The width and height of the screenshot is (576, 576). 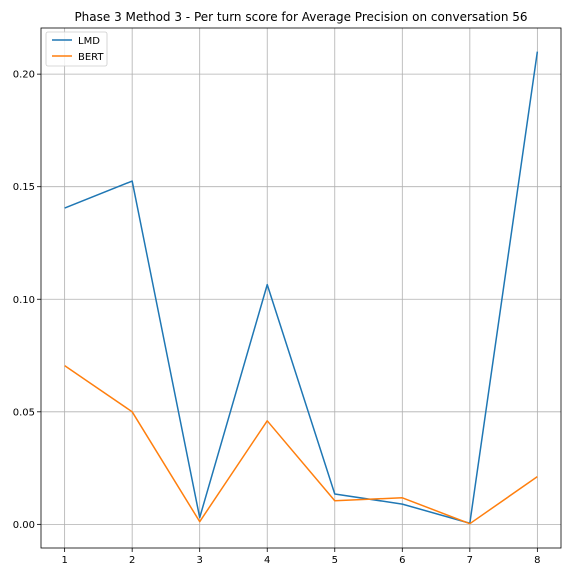 I want to click on x-tick-label: 5, so click(x=335, y=560).